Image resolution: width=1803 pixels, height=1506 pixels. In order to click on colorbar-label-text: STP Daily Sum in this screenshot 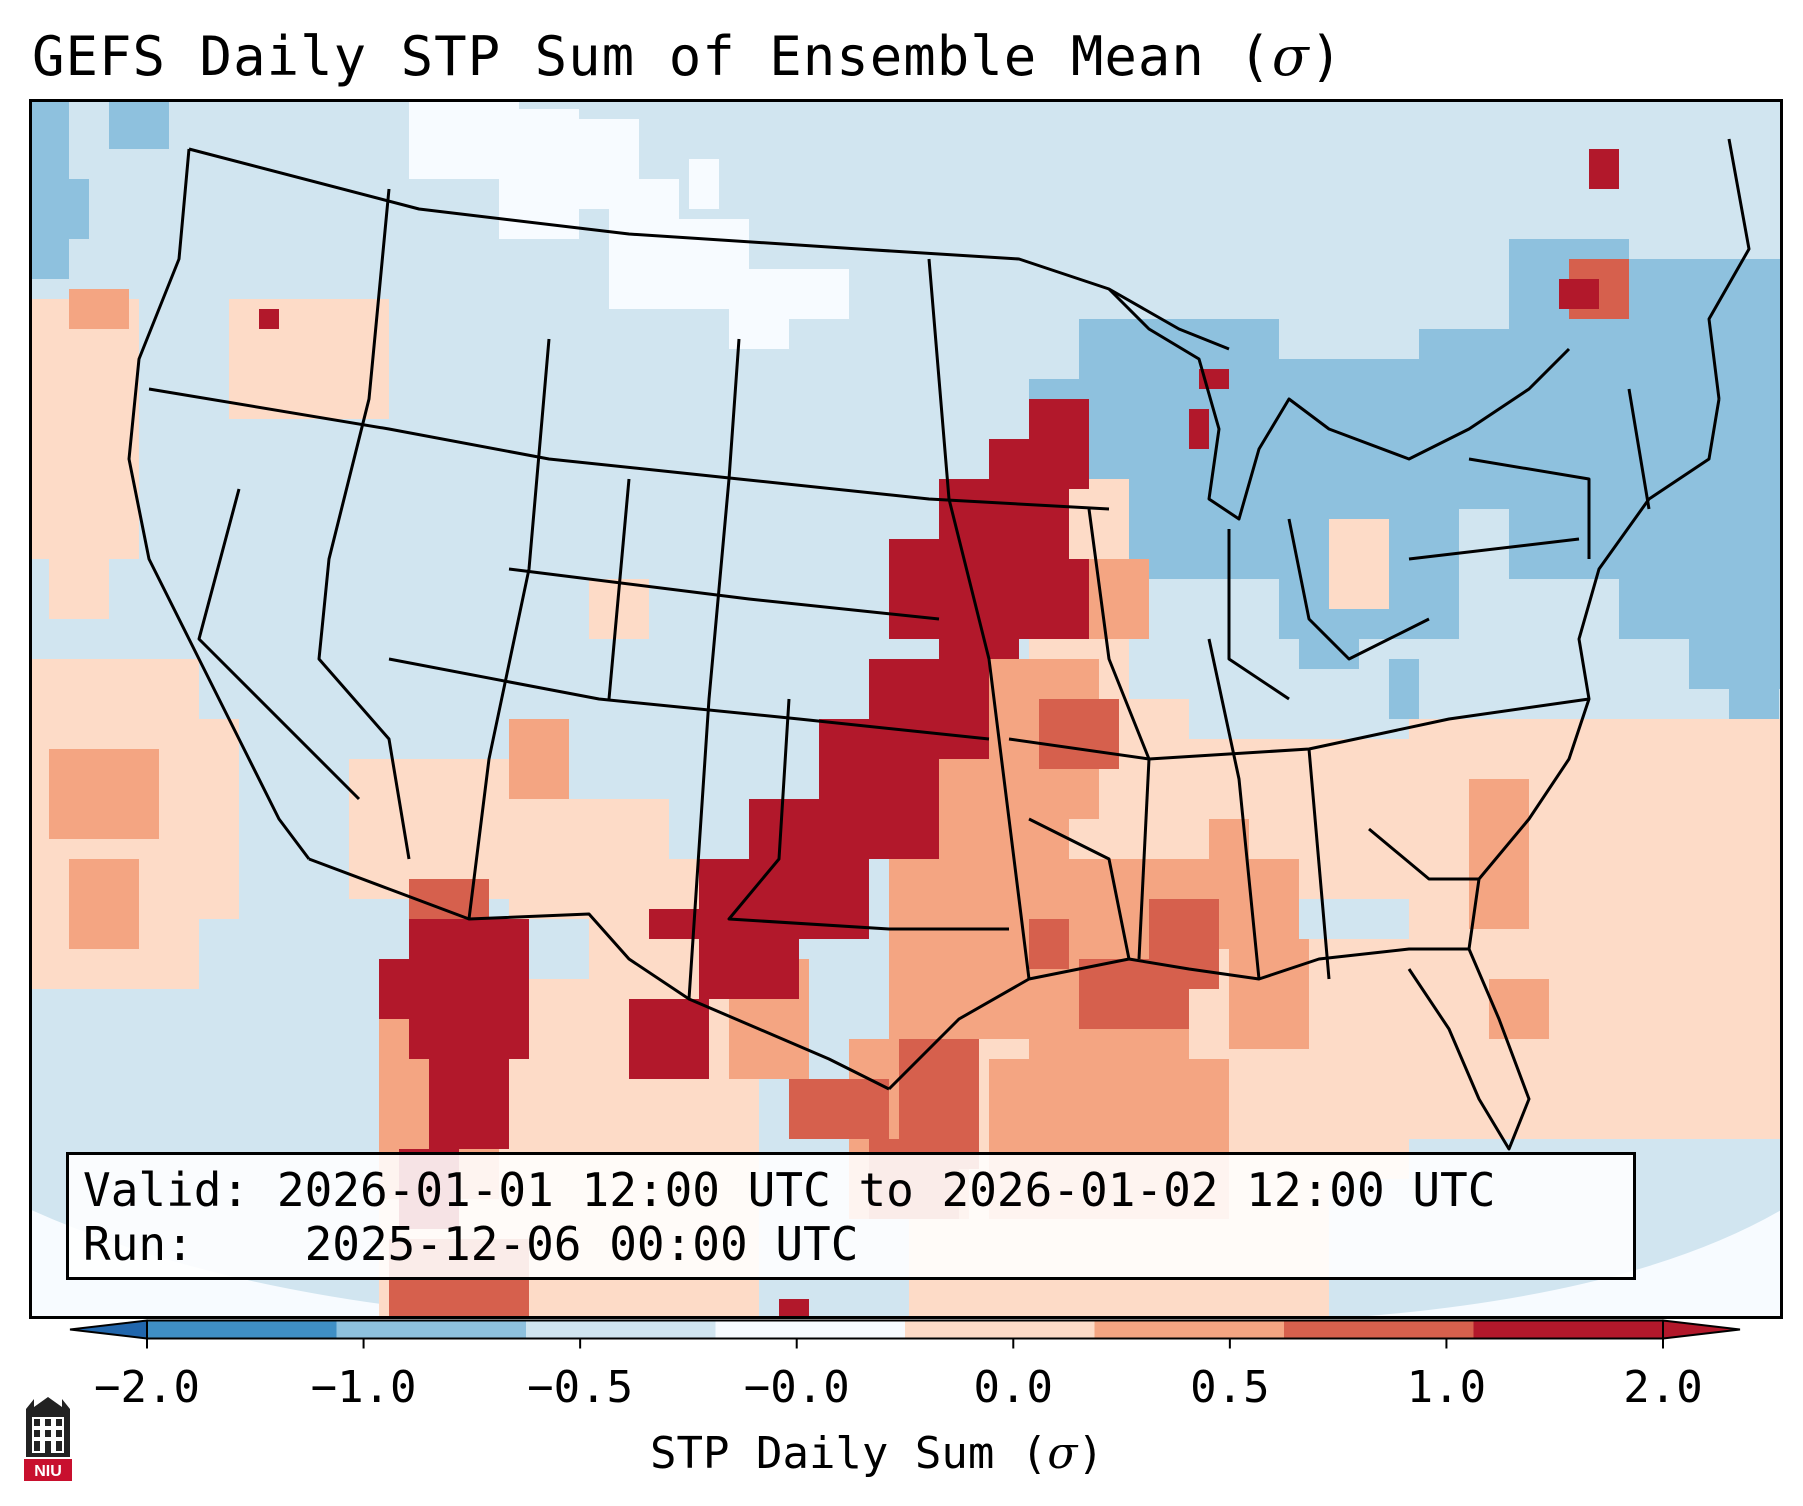, I will do `click(822, 1453)`.